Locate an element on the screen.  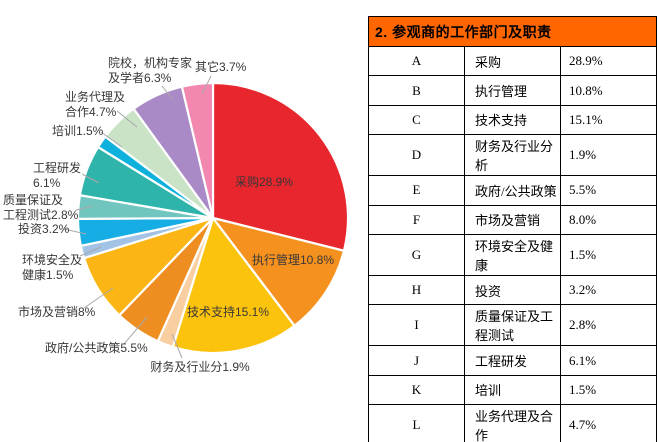
pie-slice-label: 培训1.5% is located at coordinates (78, 130).